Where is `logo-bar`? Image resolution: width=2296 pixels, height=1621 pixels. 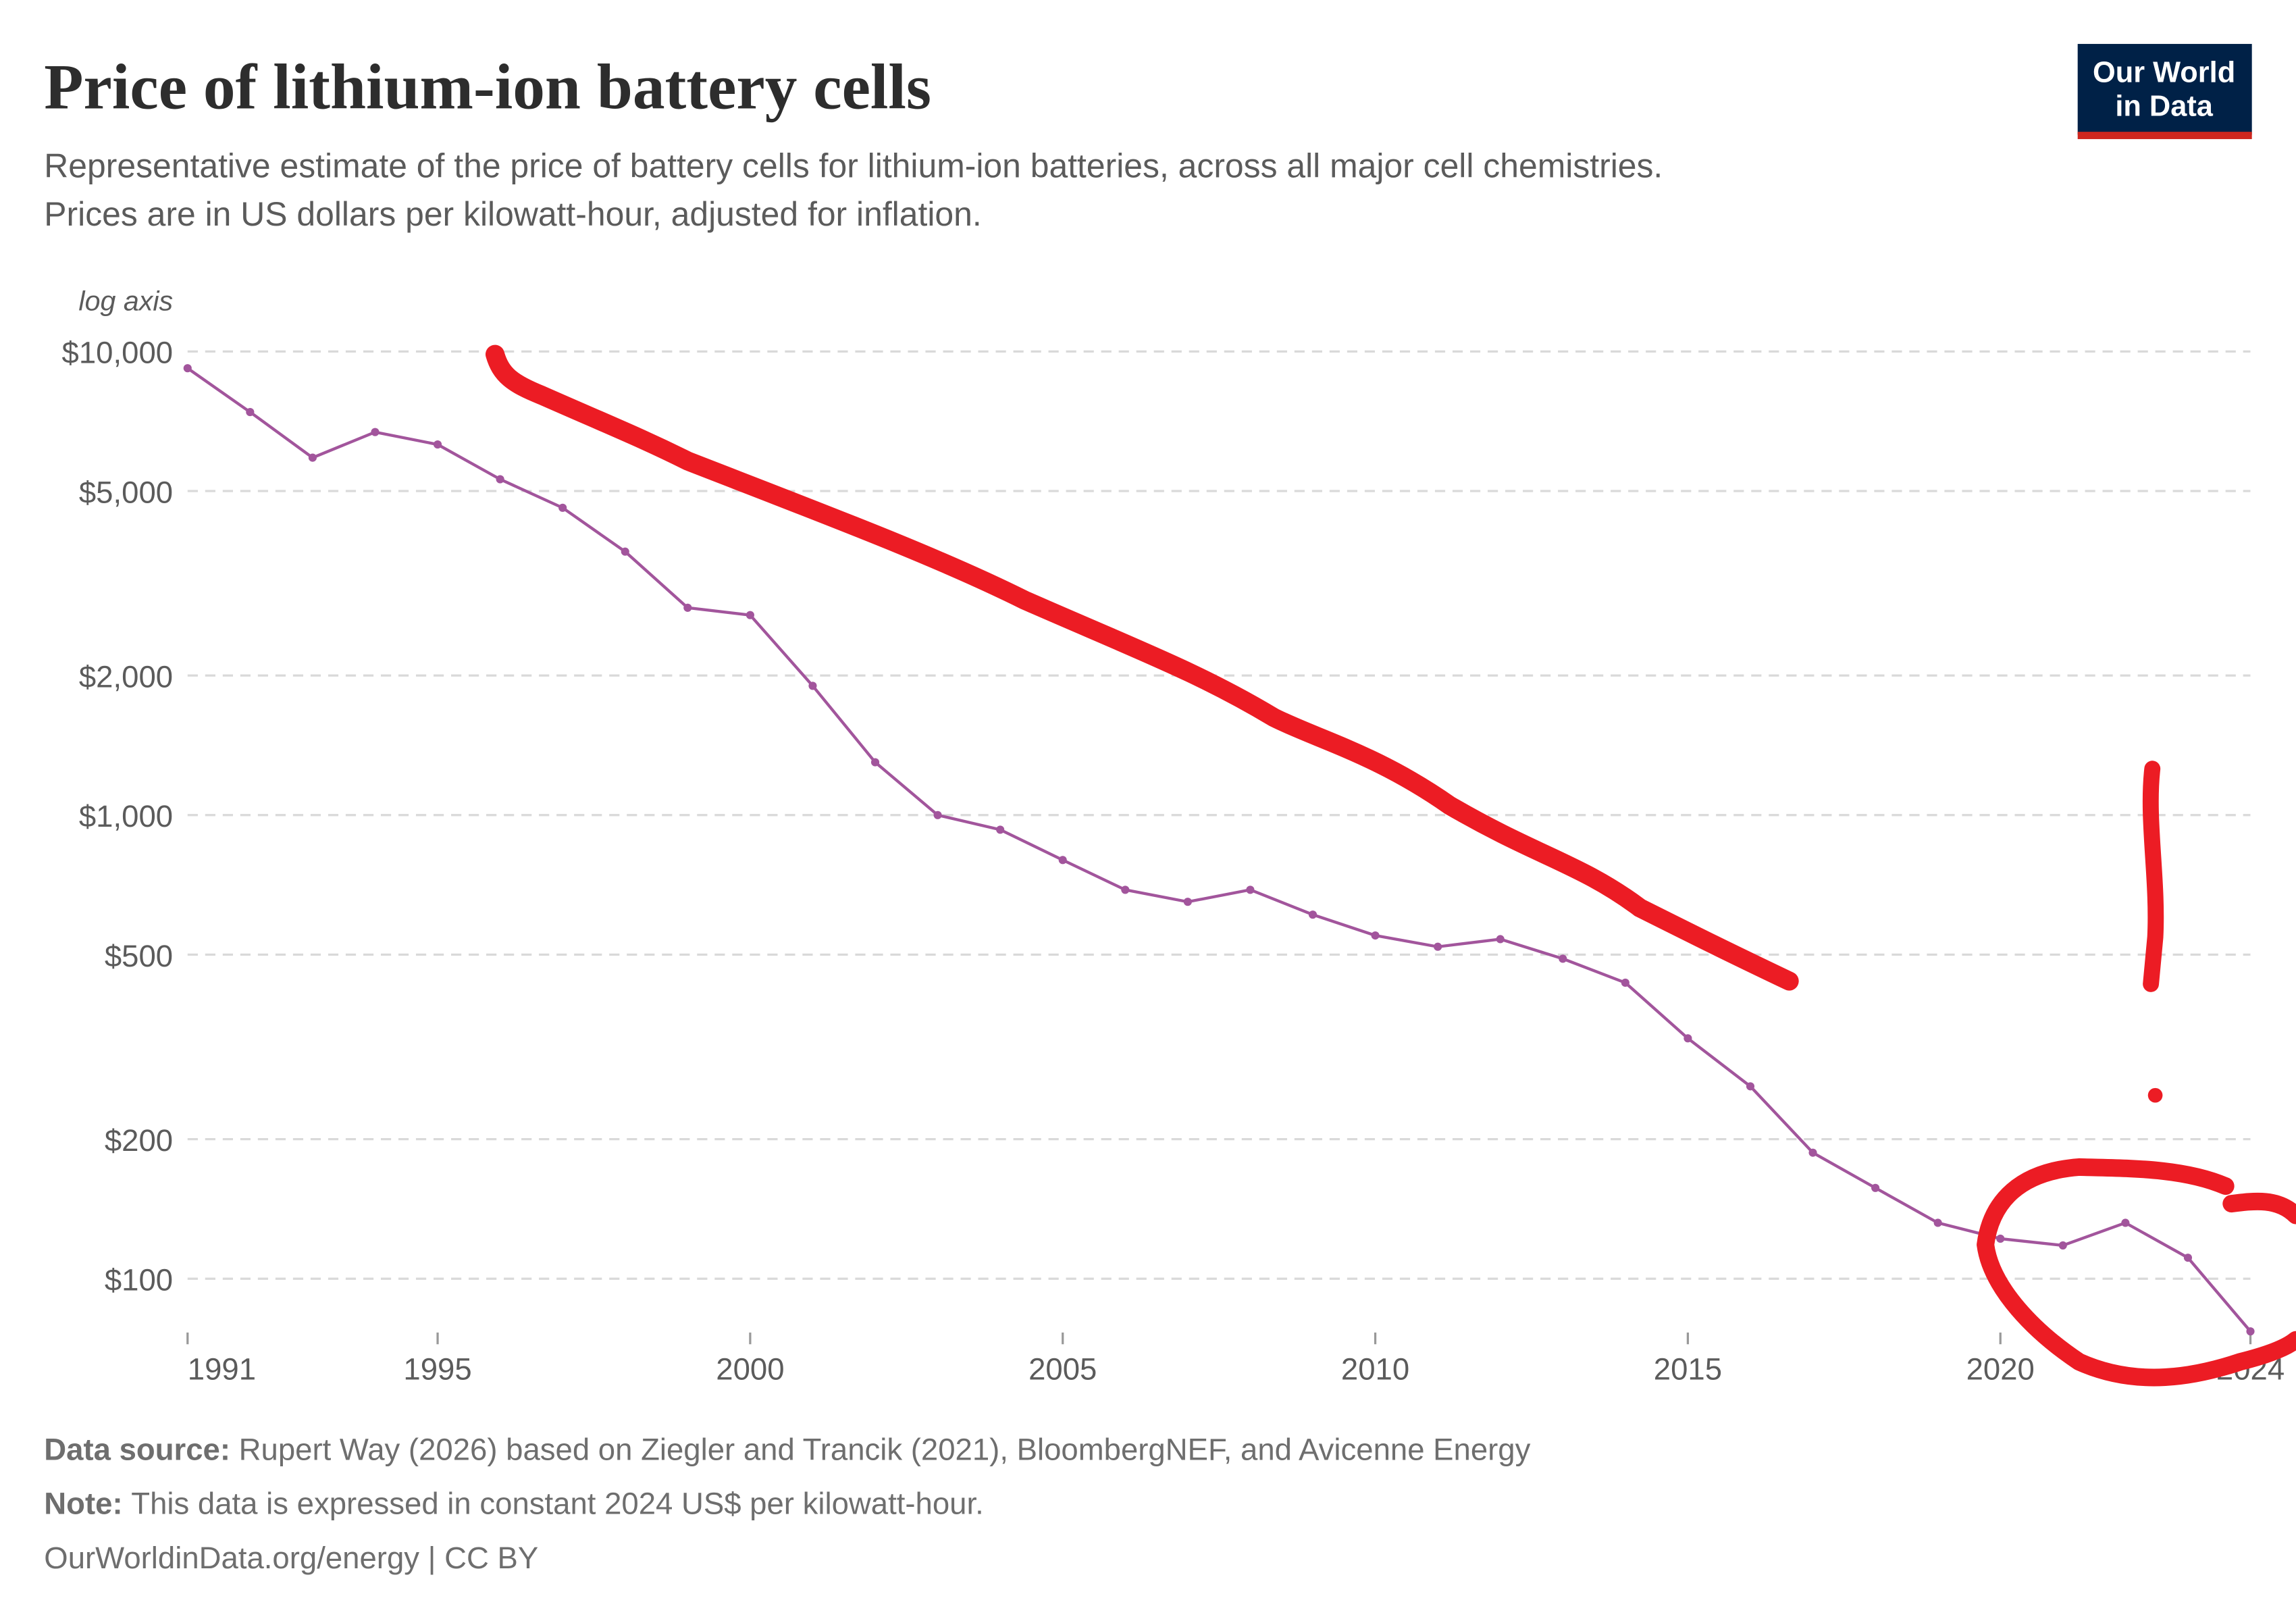 logo-bar is located at coordinates (2164, 135).